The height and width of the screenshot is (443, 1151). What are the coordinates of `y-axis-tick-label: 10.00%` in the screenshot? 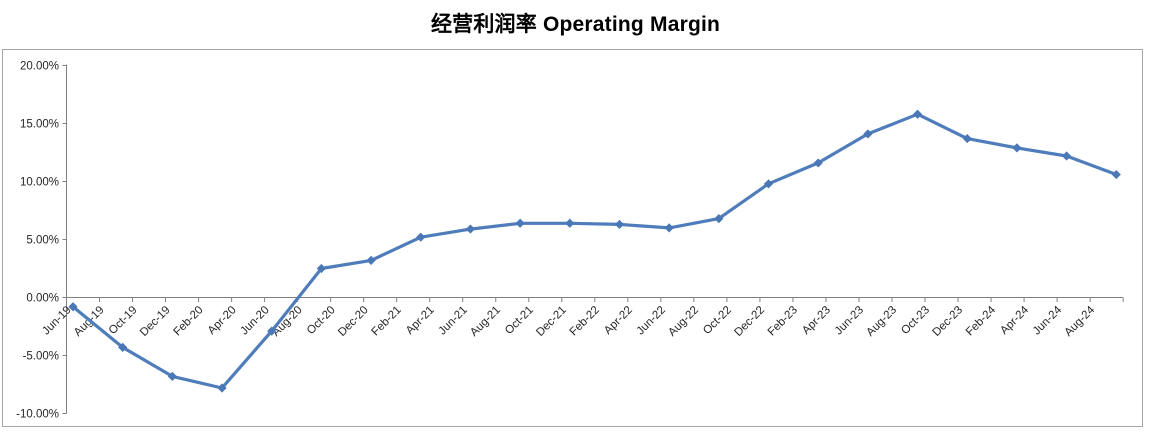 It's located at (39, 183).